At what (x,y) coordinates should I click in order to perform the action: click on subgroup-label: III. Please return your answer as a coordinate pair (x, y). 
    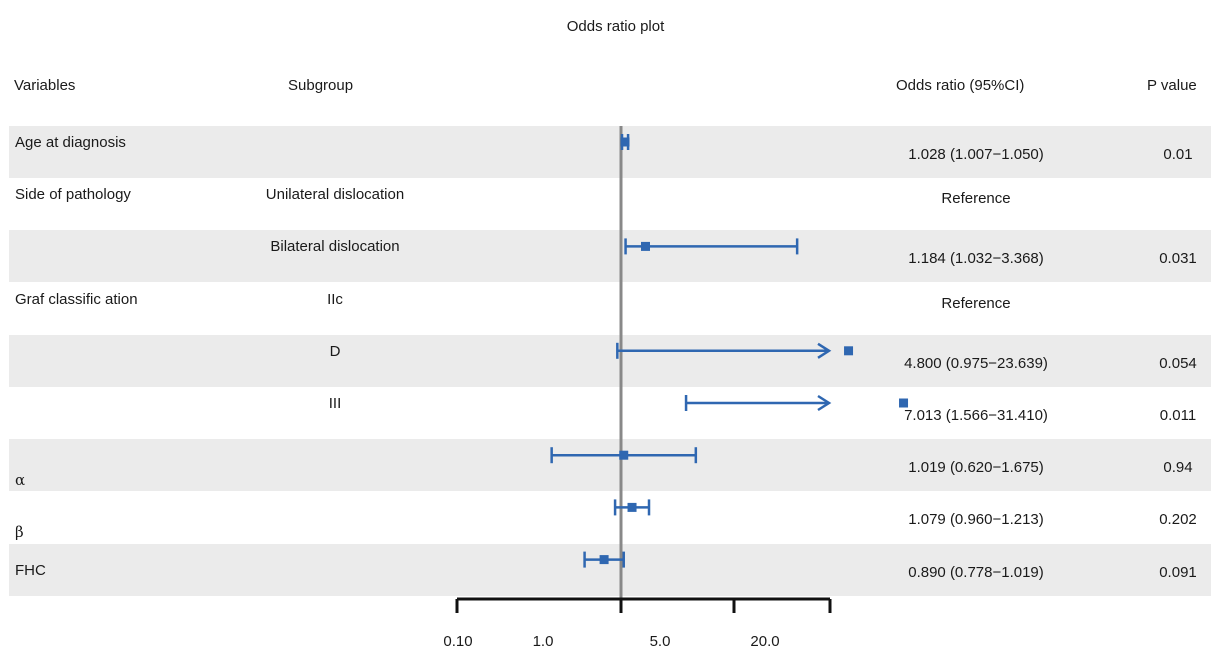
    Looking at the image, I should click on (335, 403).